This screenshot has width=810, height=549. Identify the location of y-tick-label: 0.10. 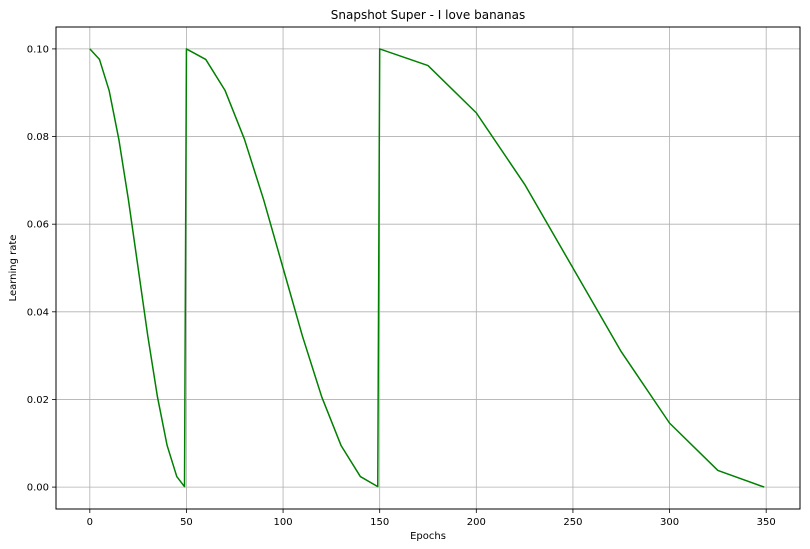
(38, 49).